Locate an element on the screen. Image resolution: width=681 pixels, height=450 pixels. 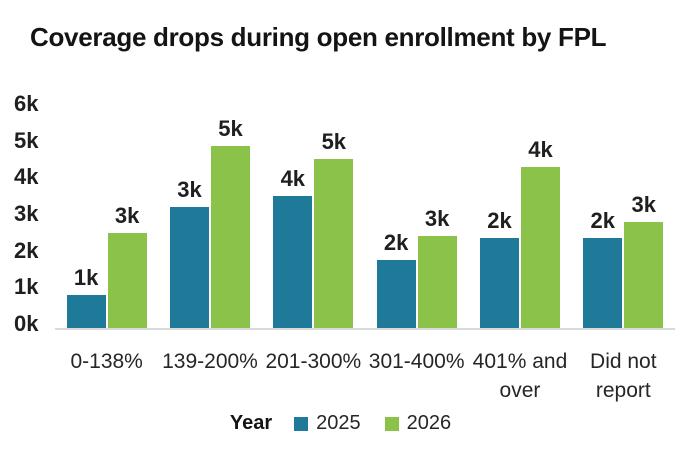
legend-swatch-2025 is located at coordinates (301, 423).